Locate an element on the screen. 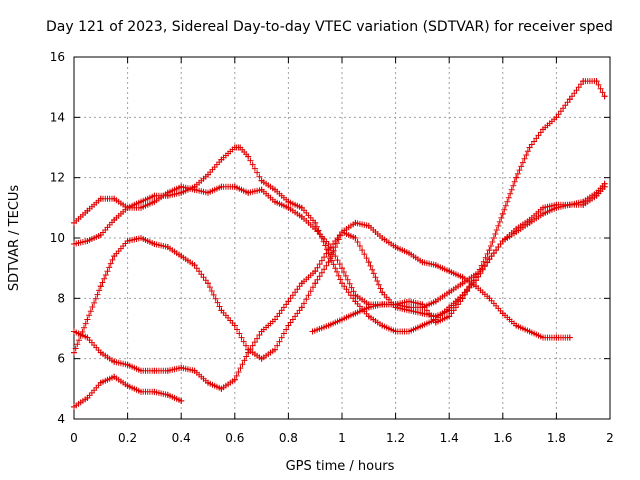 The image size is (640, 480). y-tick-label: 16 is located at coordinates (57, 57).